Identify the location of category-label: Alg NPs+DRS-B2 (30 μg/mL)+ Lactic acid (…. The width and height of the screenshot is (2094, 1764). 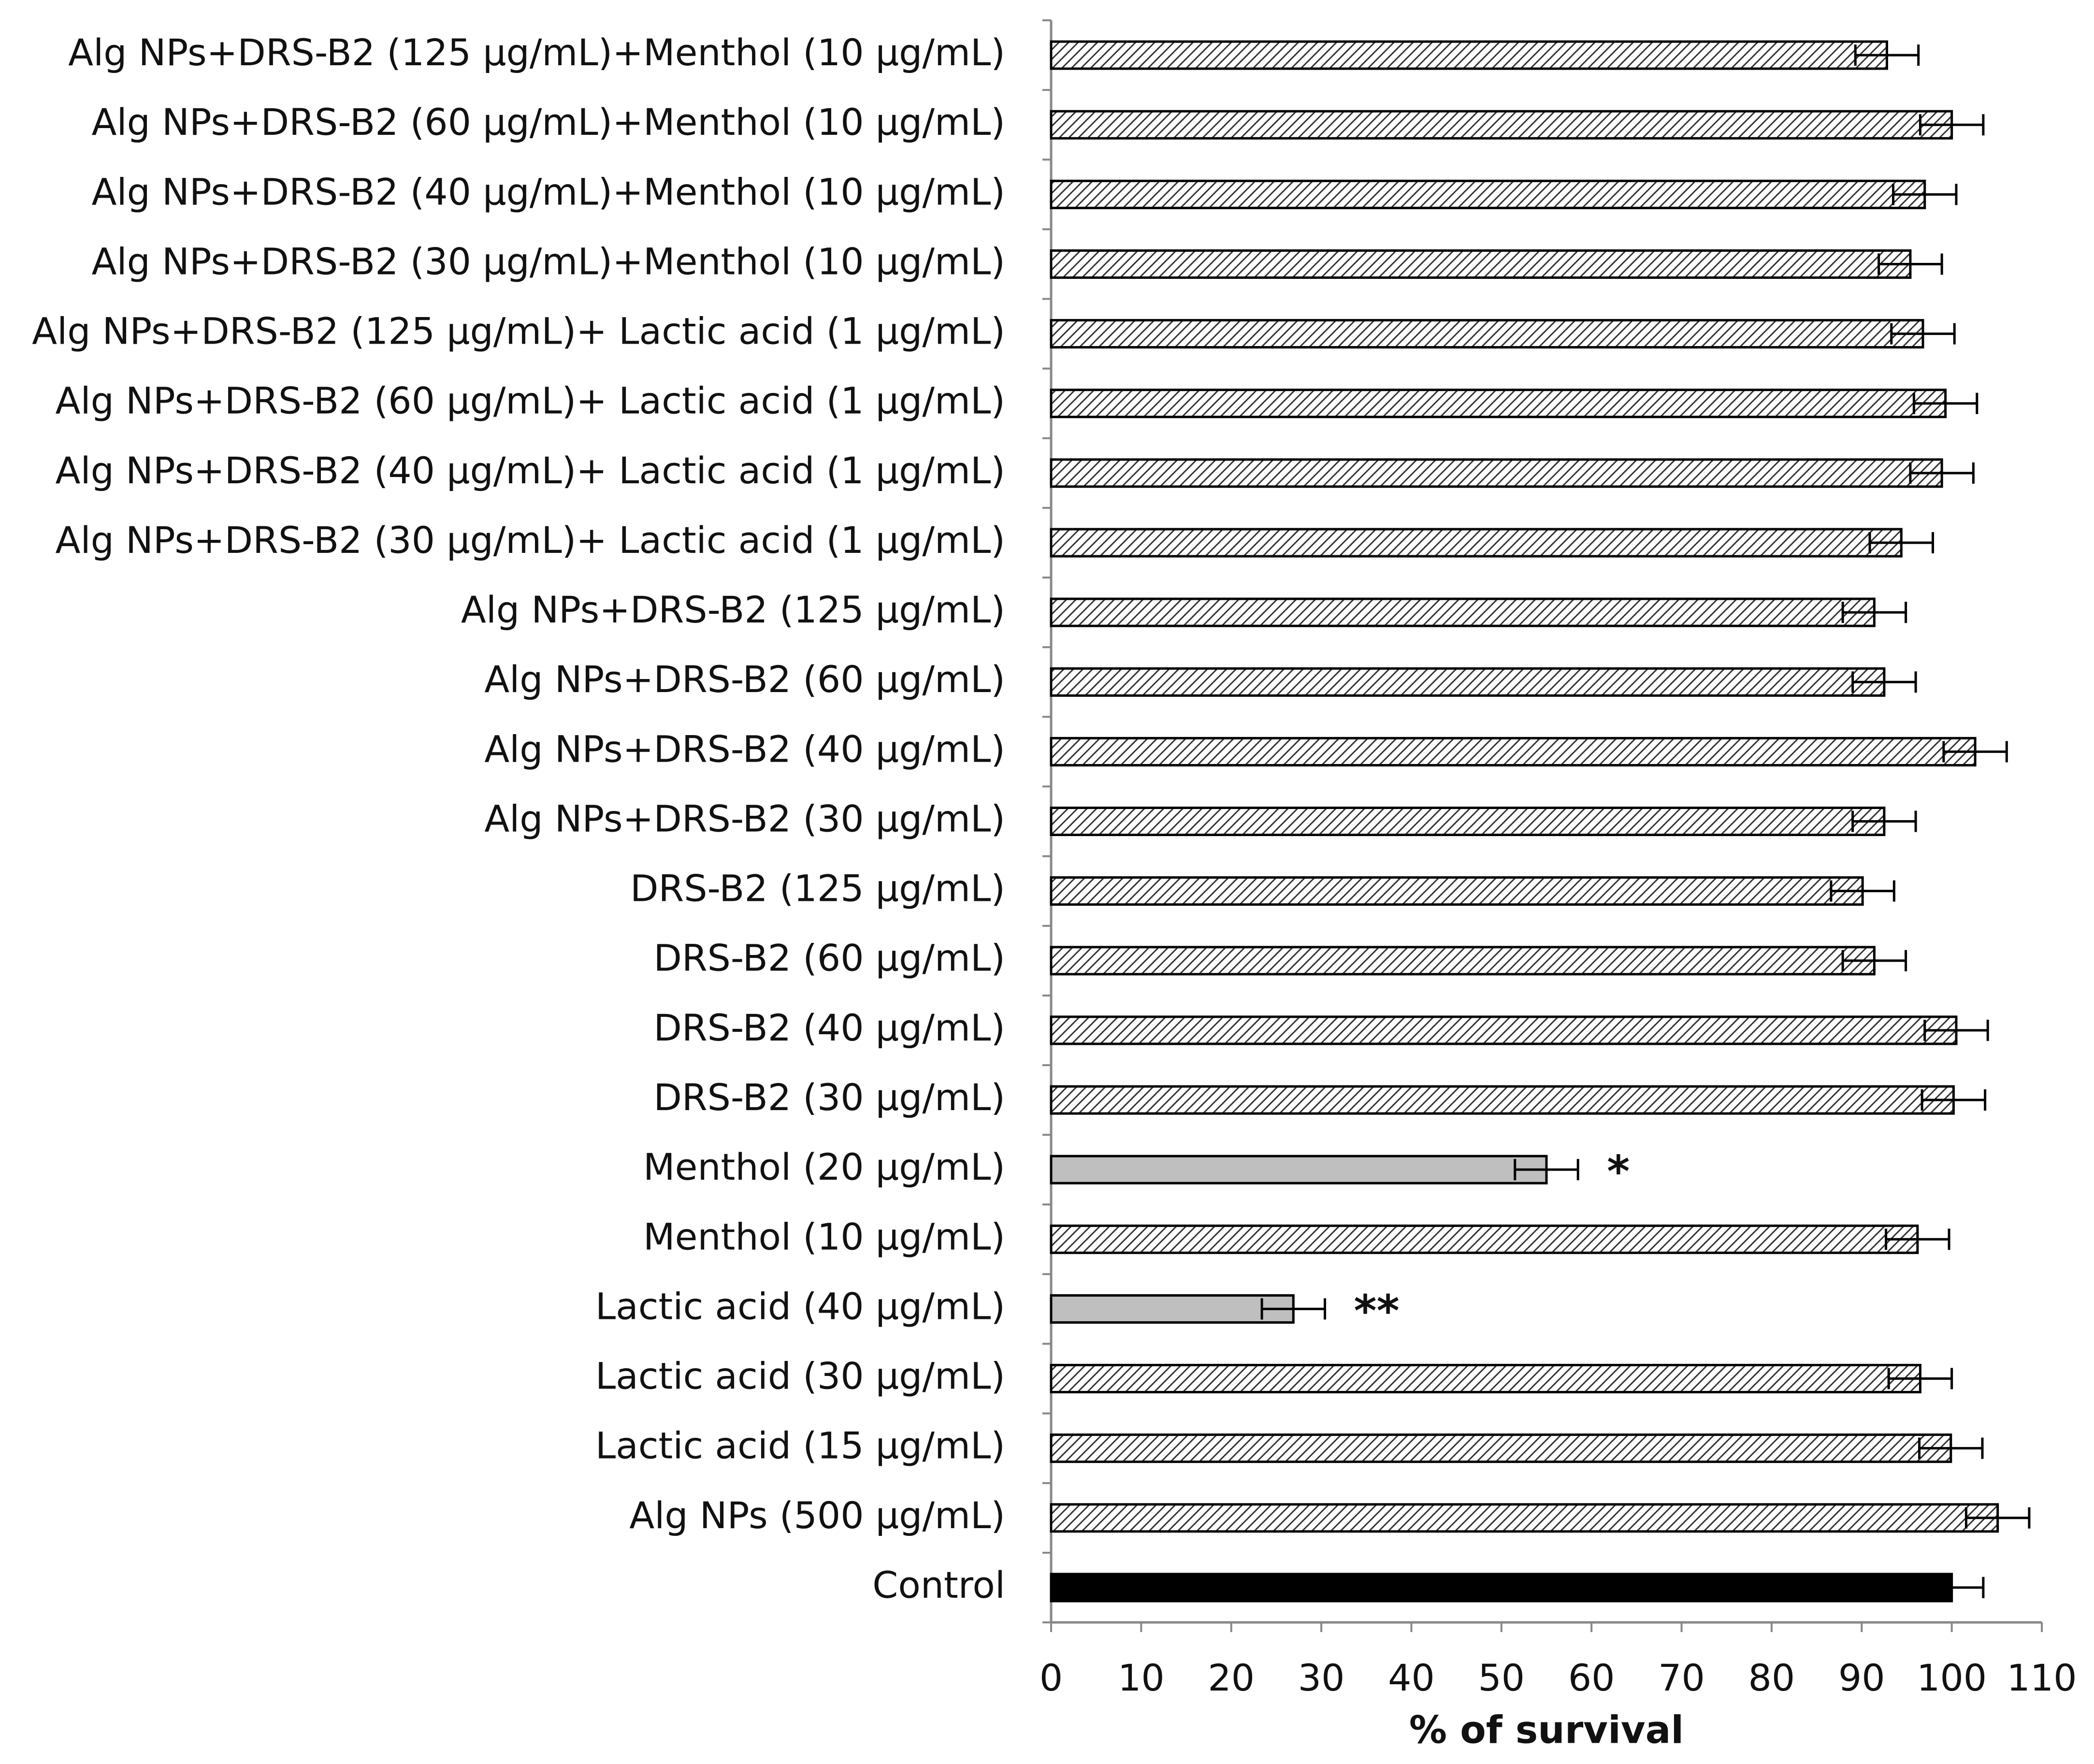
(530, 540).